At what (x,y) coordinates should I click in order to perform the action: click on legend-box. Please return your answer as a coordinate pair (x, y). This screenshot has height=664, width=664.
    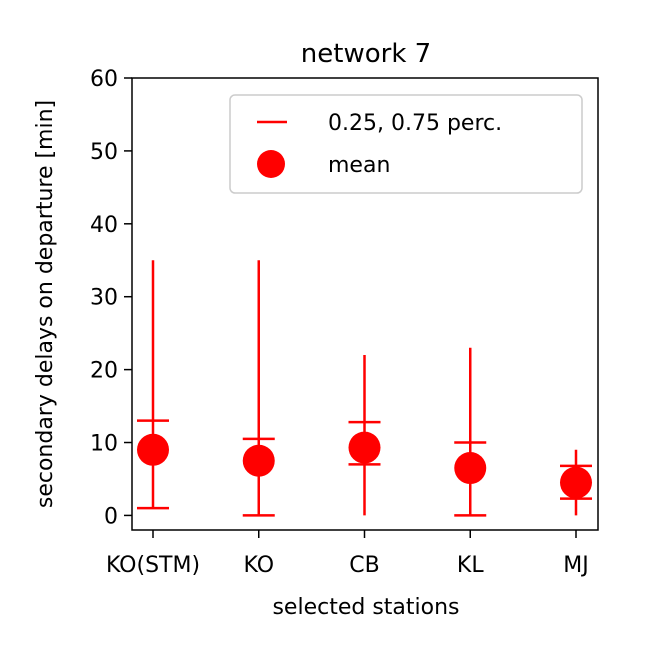
    Looking at the image, I should click on (406, 144).